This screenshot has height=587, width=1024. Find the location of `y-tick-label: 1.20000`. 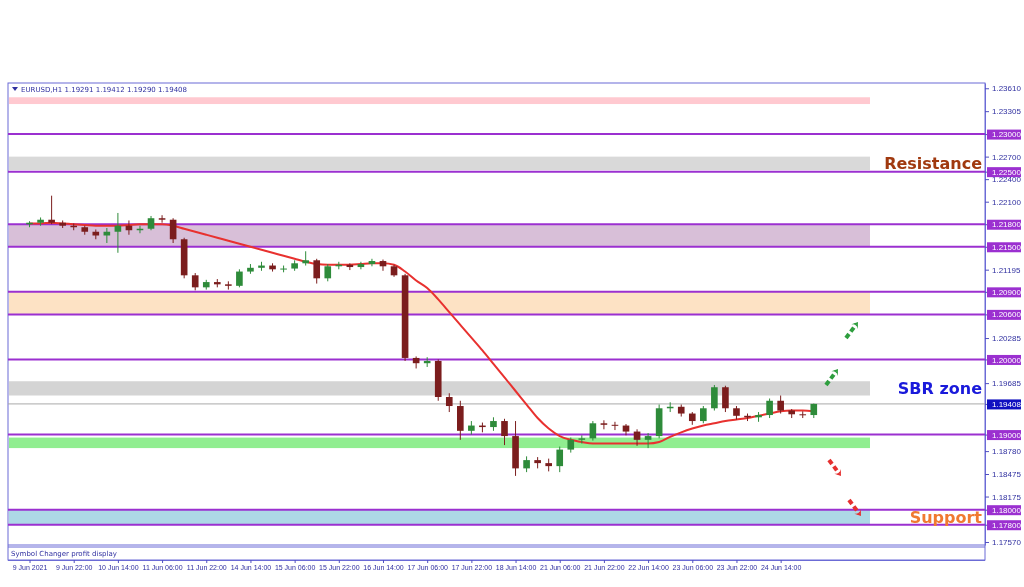

y-tick-label: 1.20000 is located at coordinates (1007, 360).